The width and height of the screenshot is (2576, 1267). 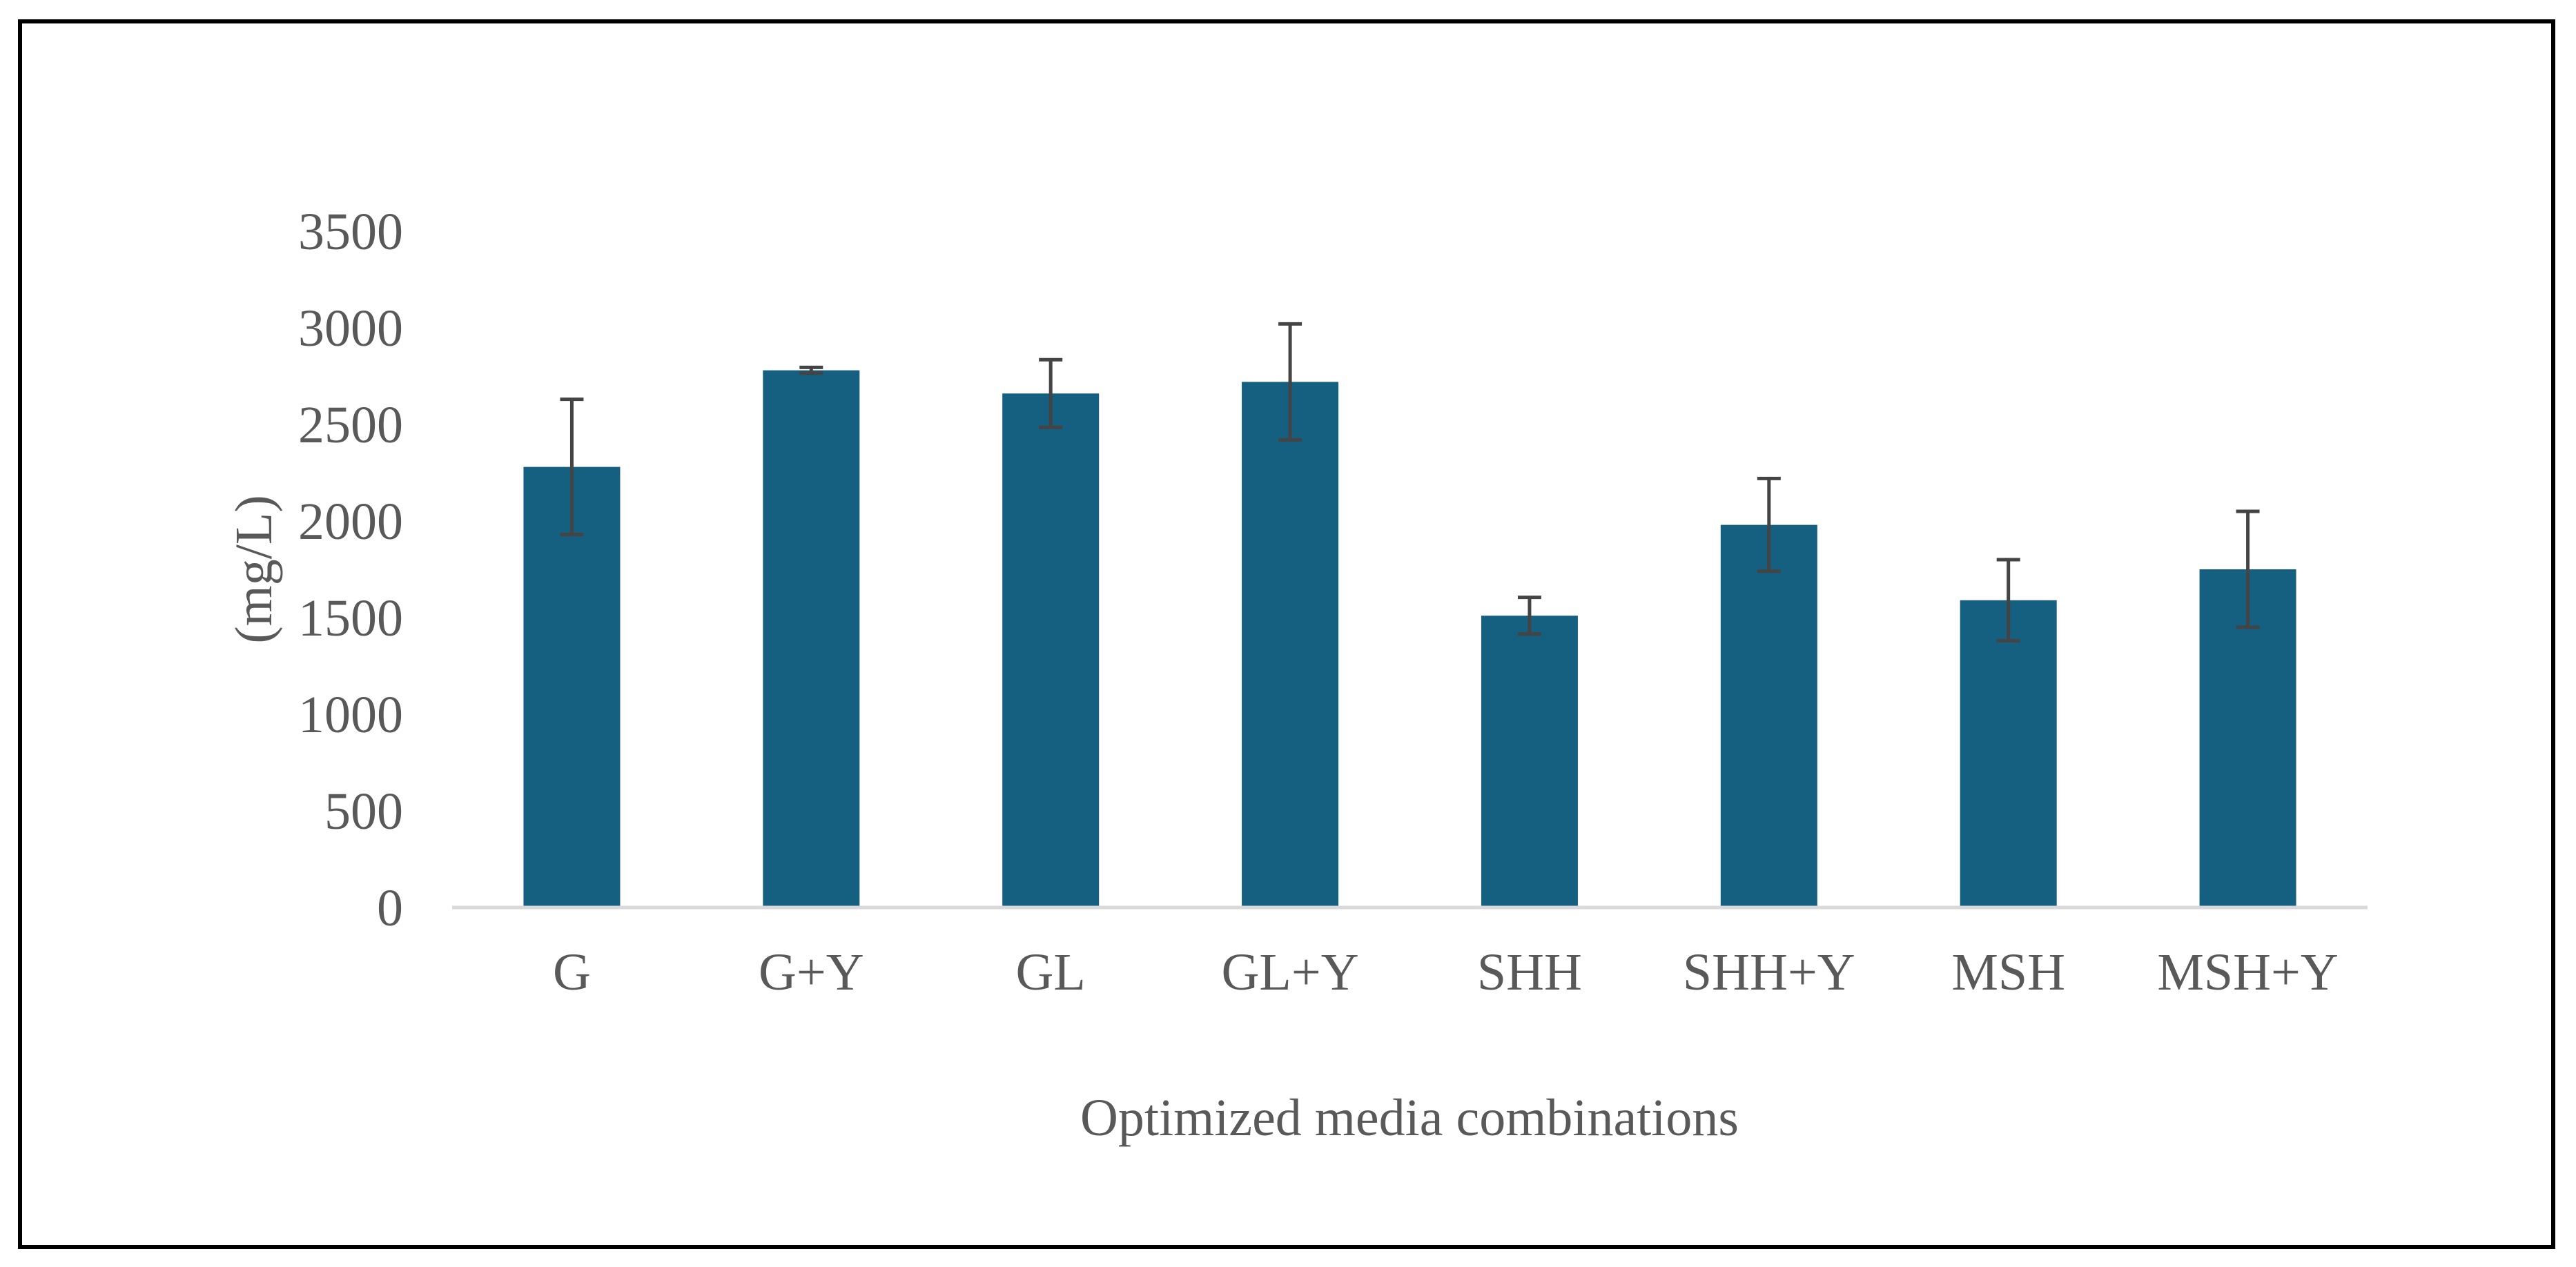 What do you see at coordinates (1051, 393) in the screenshot?
I see `error-bar-gl` at bounding box center [1051, 393].